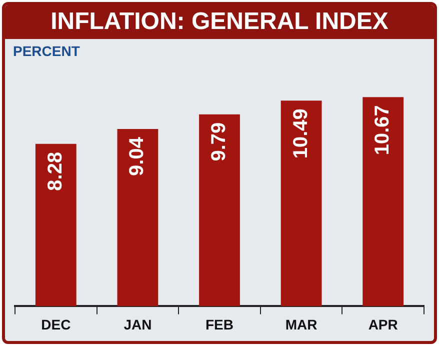  What do you see at coordinates (56, 324) in the screenshot?
I see `x-tick-label: DEC` at bounding box center [56, 324].